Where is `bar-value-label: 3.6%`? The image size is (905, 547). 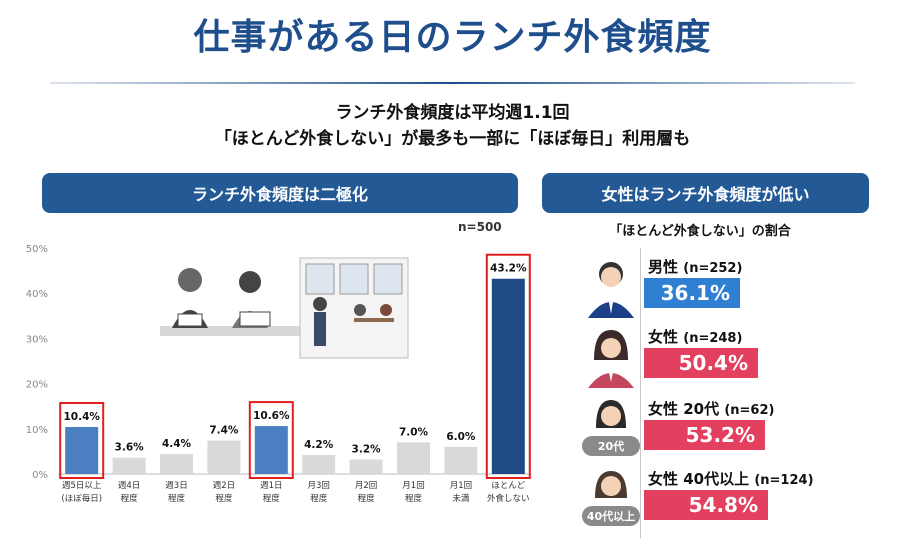 bar-value-label: 3.6% is located at coordinates (130, 448).